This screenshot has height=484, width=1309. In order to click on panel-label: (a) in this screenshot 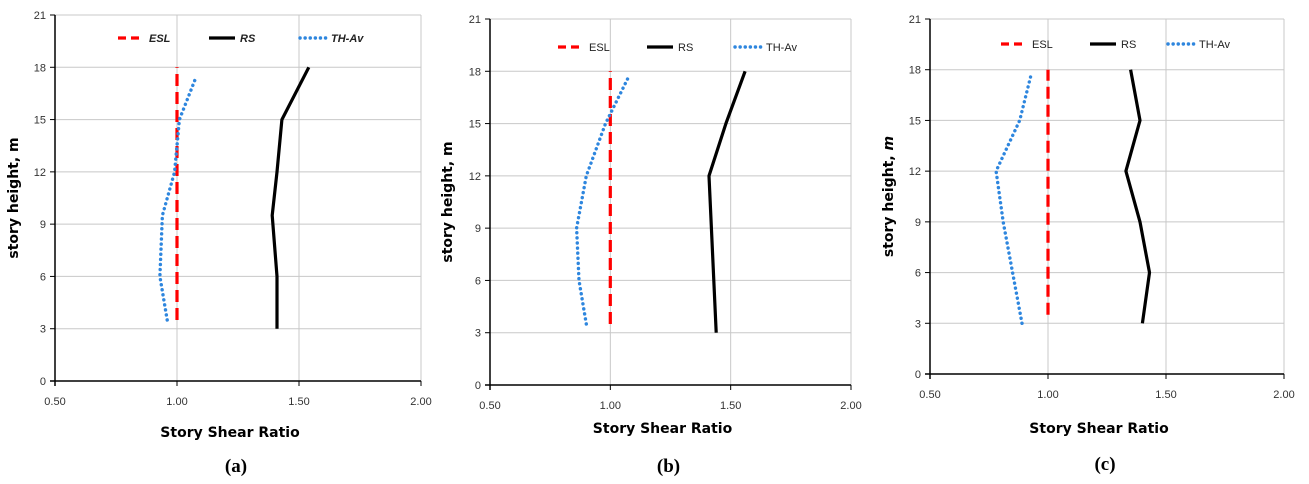, I will do `click(236, 466)`.